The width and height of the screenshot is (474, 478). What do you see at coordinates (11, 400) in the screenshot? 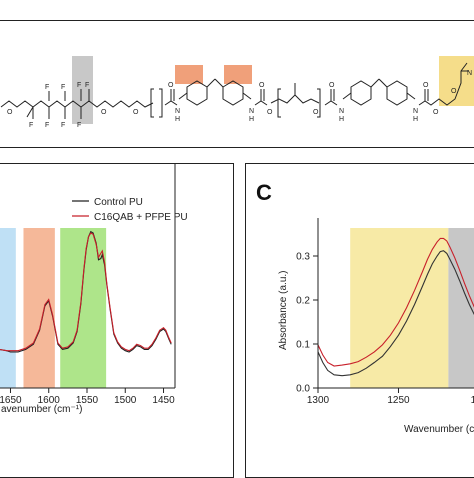
I see `x-tick-label: 1650` at bounding box center [11, 400].